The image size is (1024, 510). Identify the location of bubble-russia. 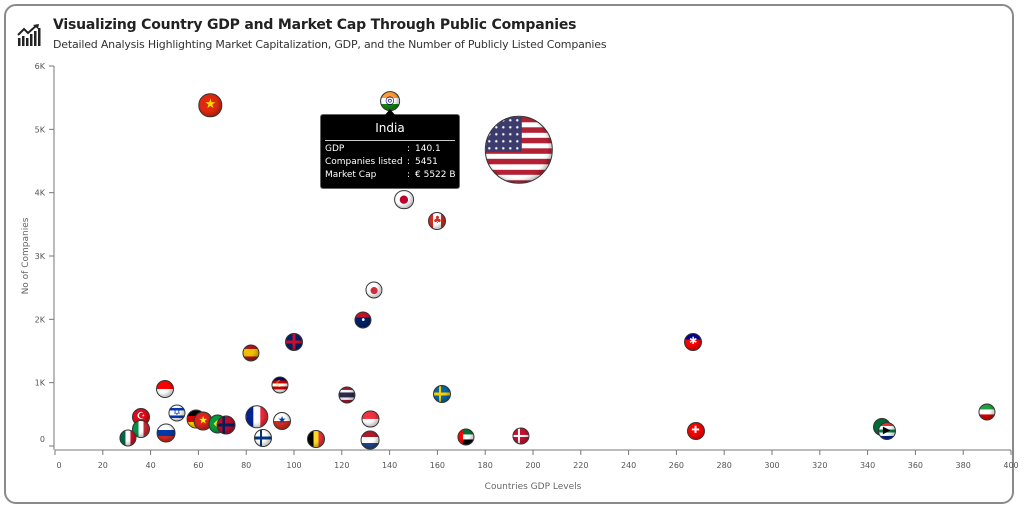
(166, 433).